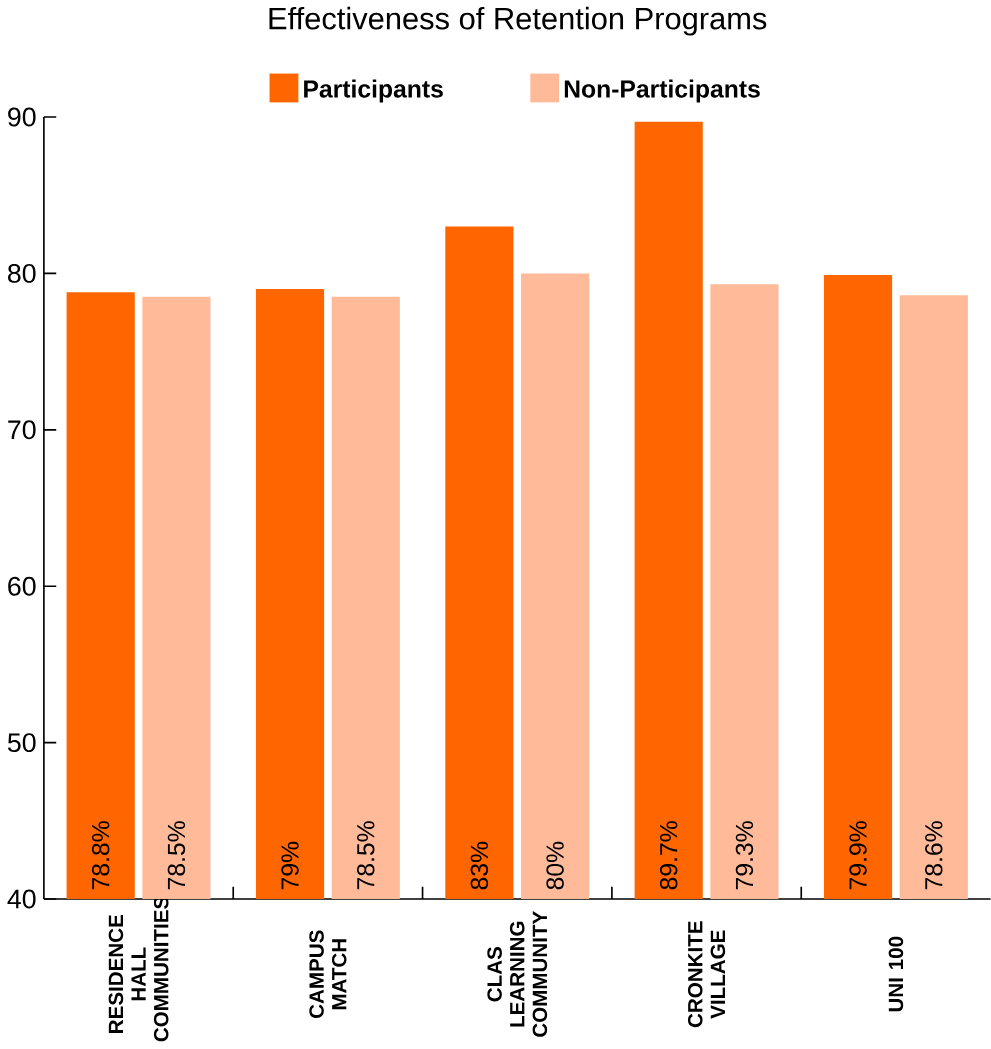 The height and width of the screenshot is (1049, 991). I want to click on data-label: 79%, so click(290, 865).